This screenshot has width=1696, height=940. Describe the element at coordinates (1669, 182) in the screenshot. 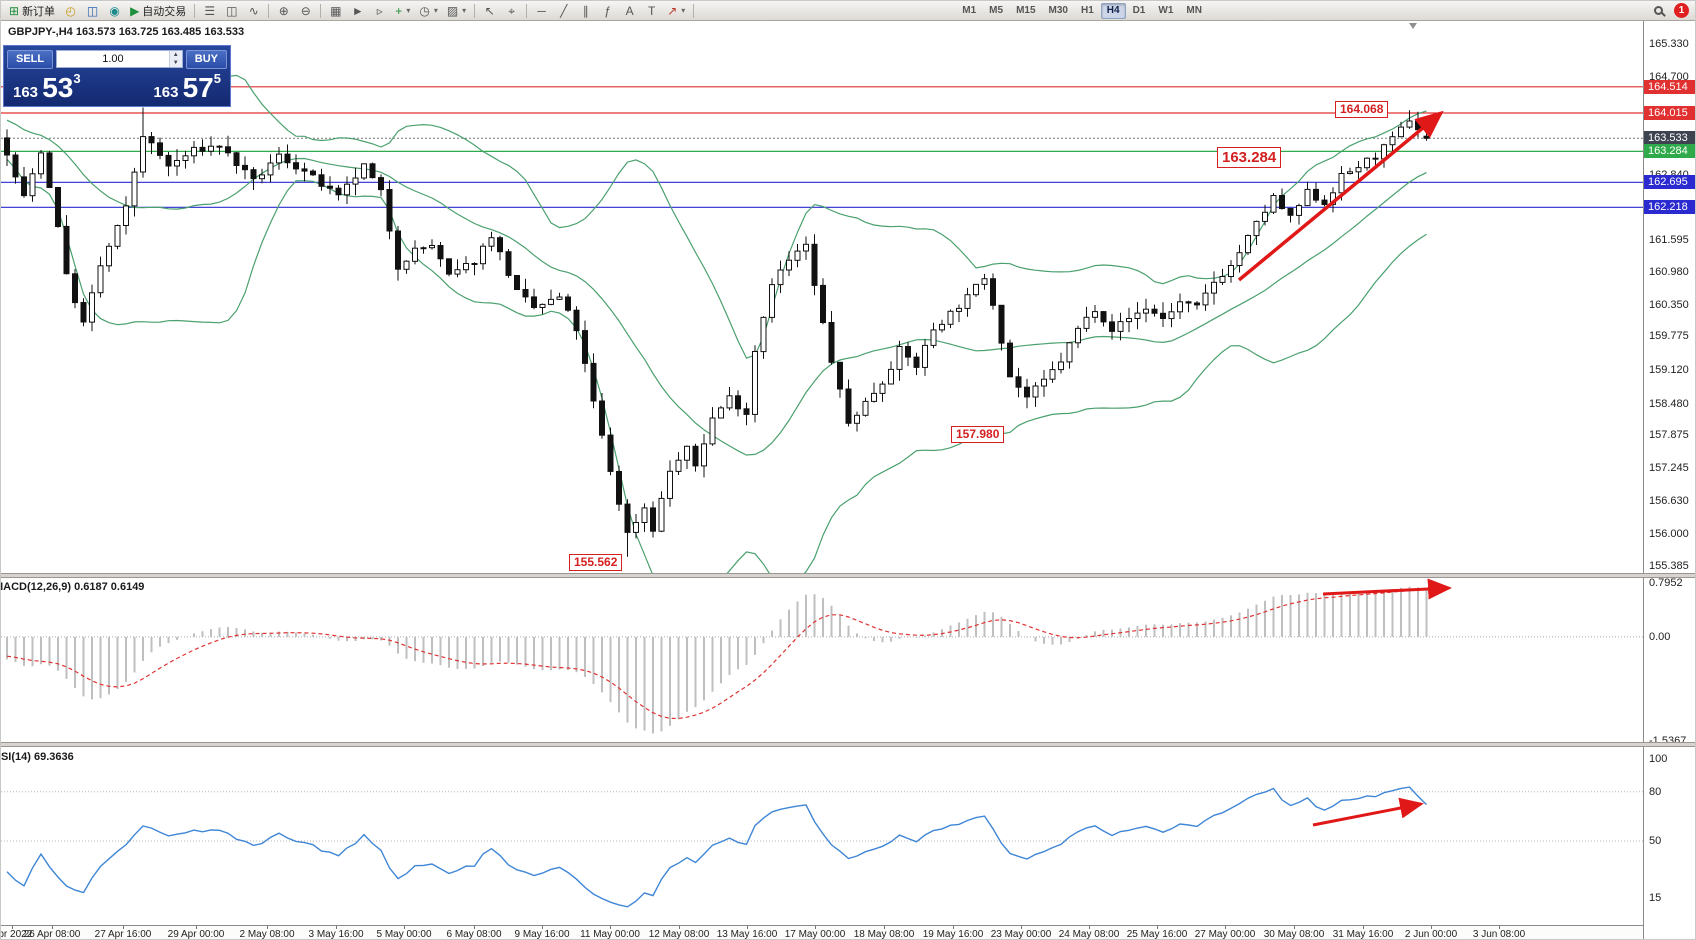

I see `price-level-badge: 162.695` at that location.